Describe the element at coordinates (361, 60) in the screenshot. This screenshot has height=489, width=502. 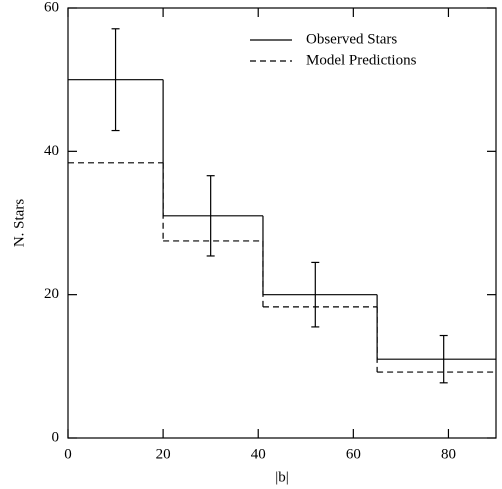
I see `legend-label: Model Predictions` at that location.